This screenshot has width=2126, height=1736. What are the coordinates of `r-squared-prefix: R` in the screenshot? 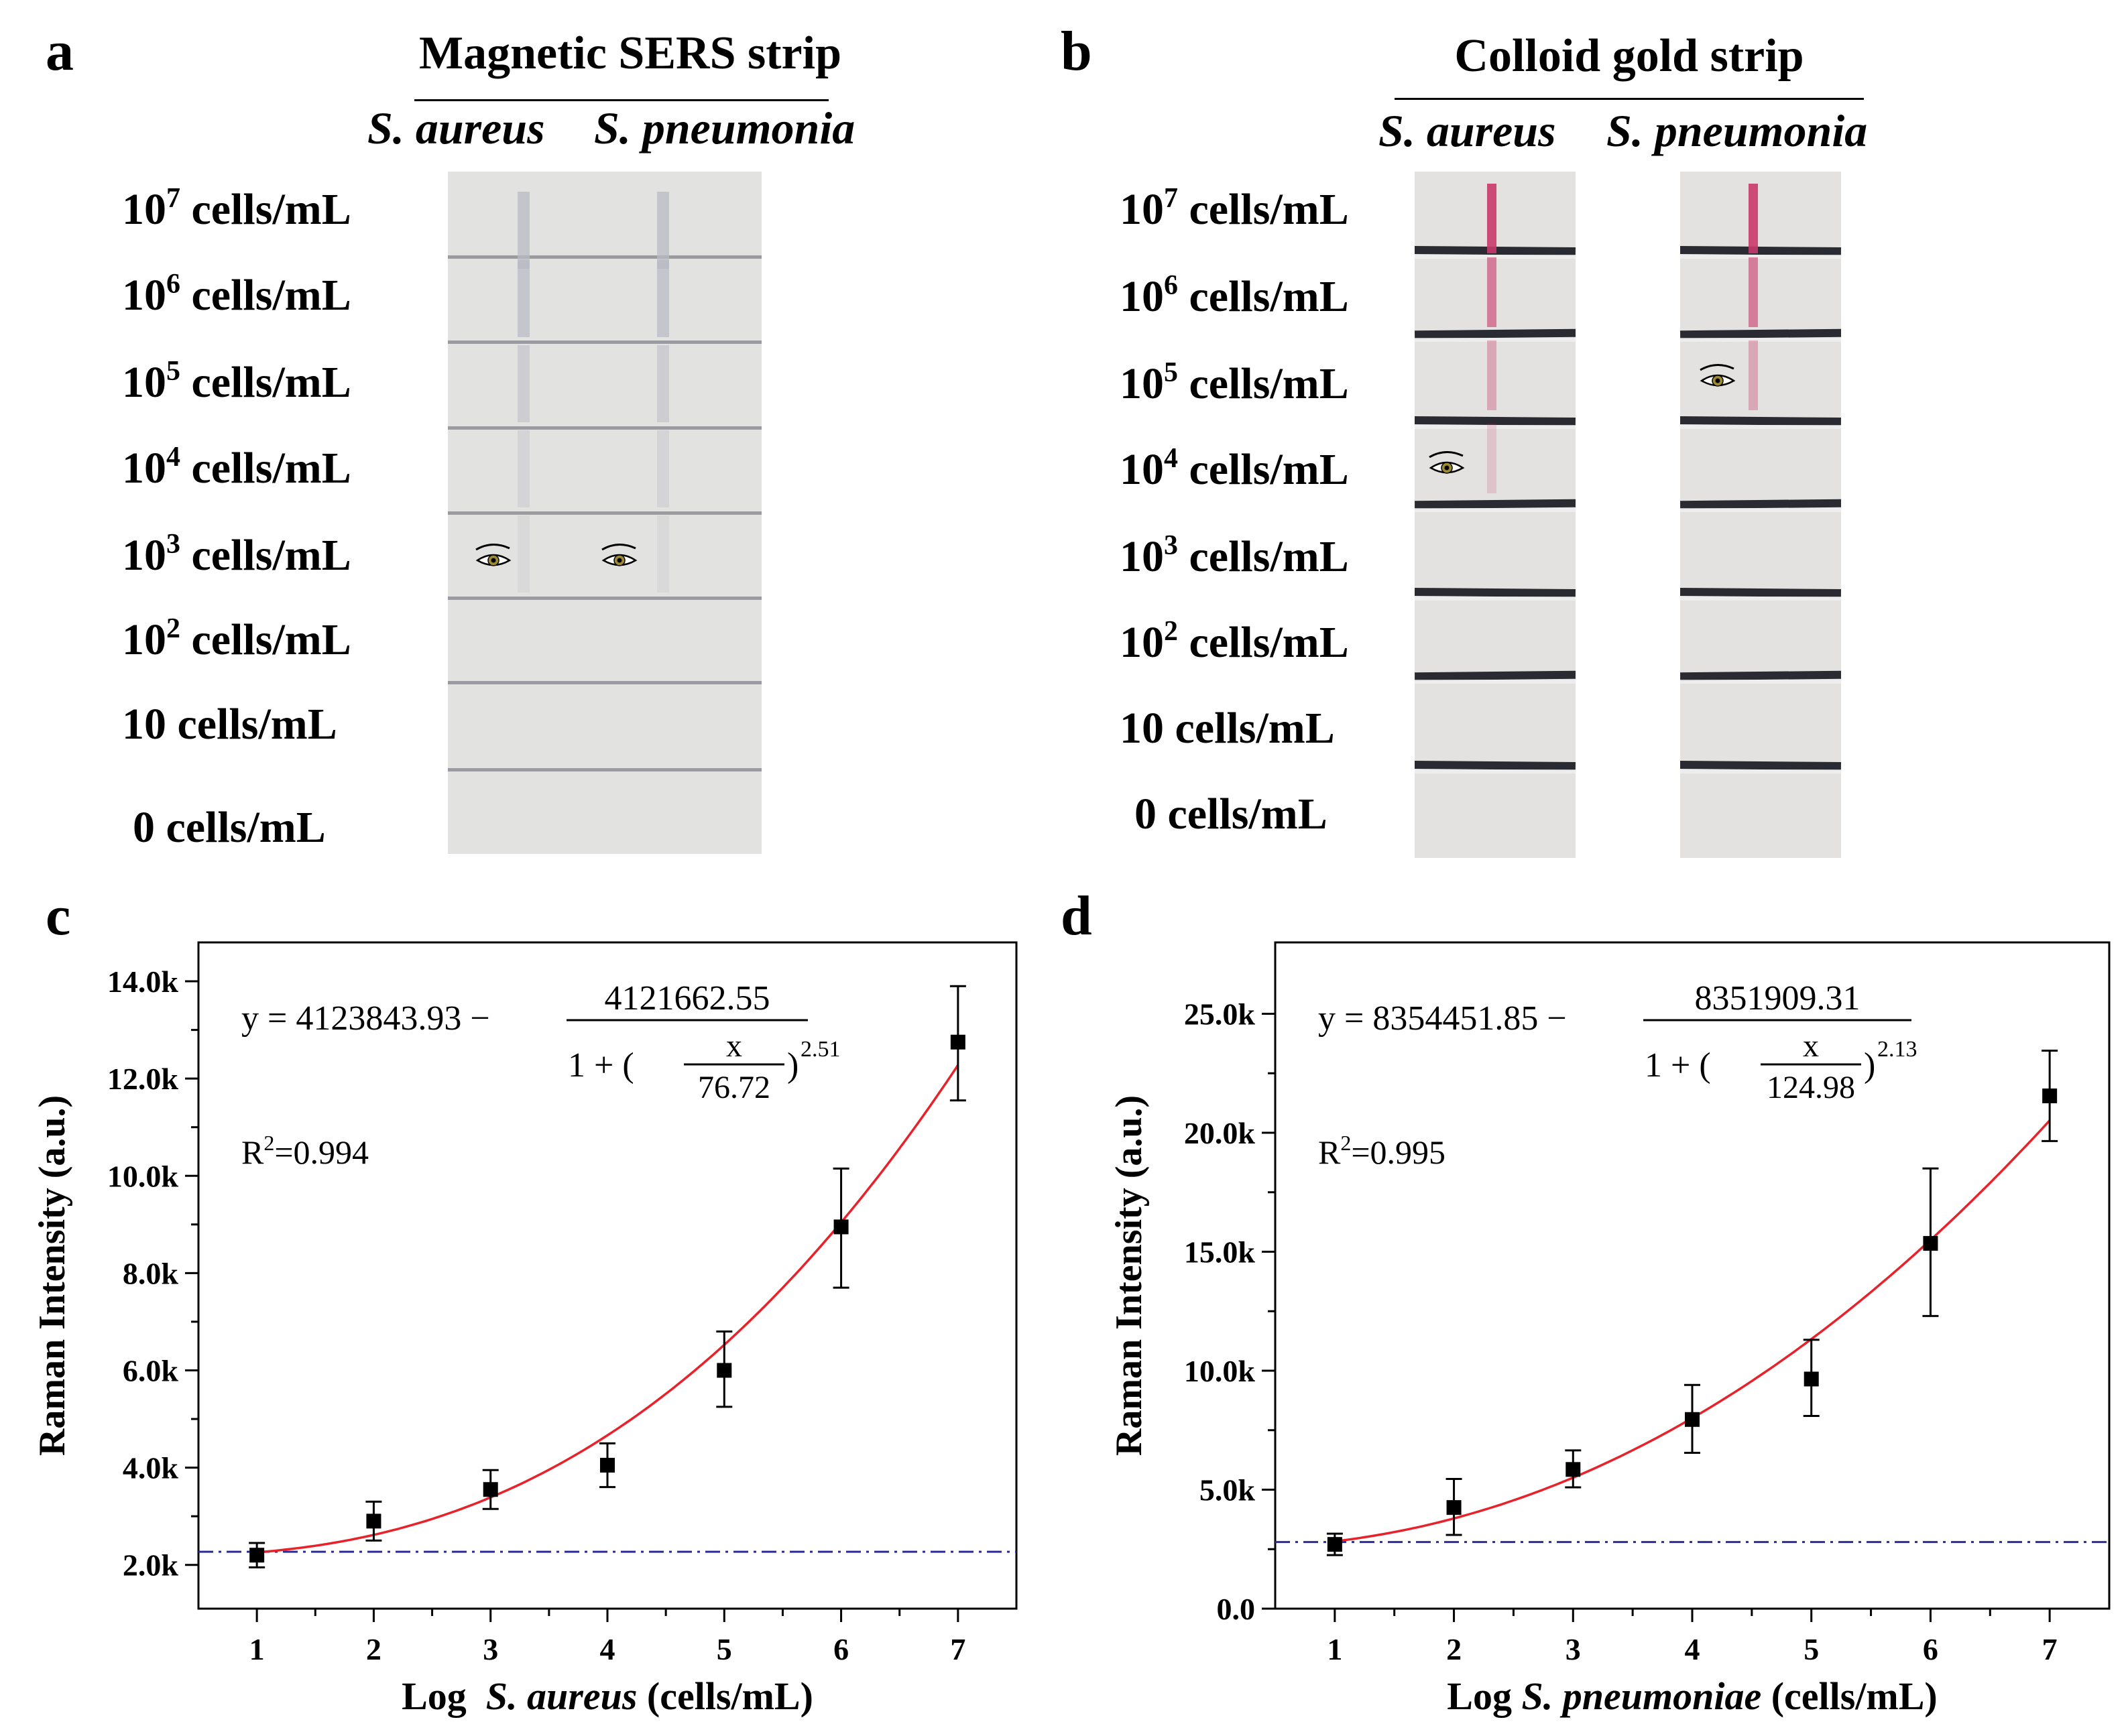 It's located at (252, 1152).